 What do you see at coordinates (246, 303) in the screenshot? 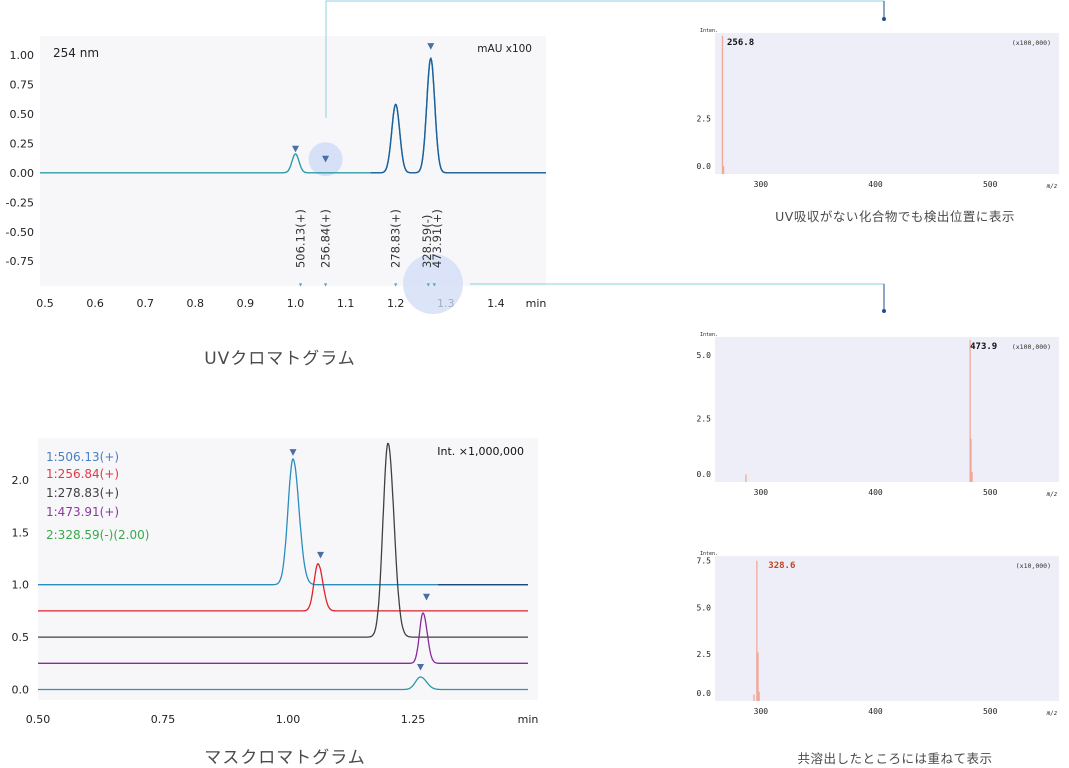
I see `uv-xtick-label: 0.9` at bounding box center [246, 303].